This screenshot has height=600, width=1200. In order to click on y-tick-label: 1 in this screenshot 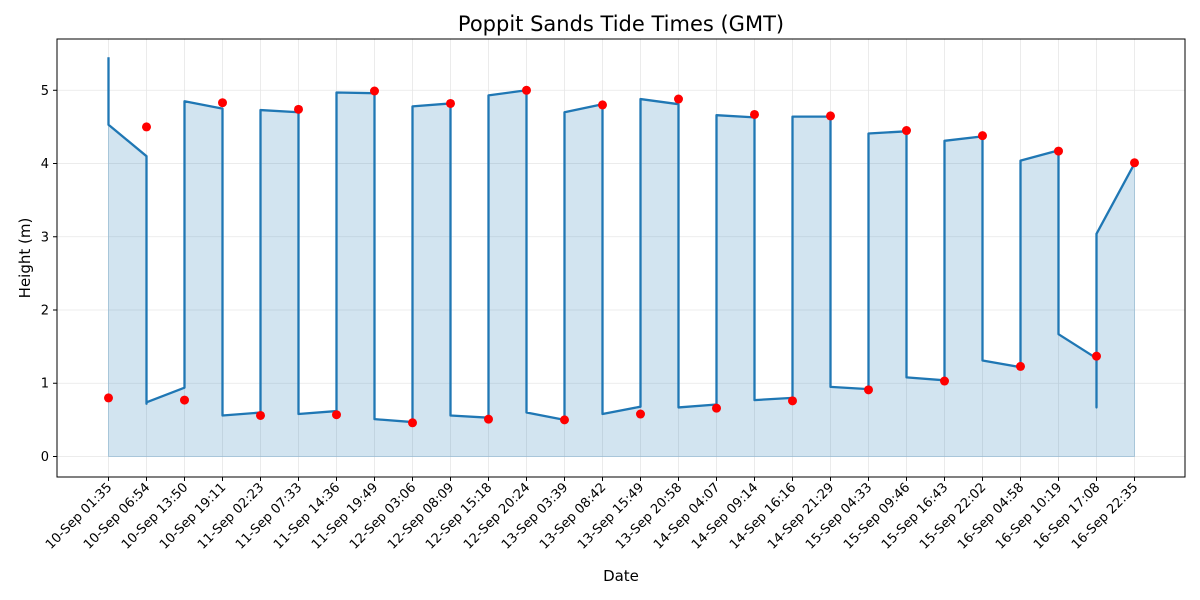, I will do `click(45, 384)`.